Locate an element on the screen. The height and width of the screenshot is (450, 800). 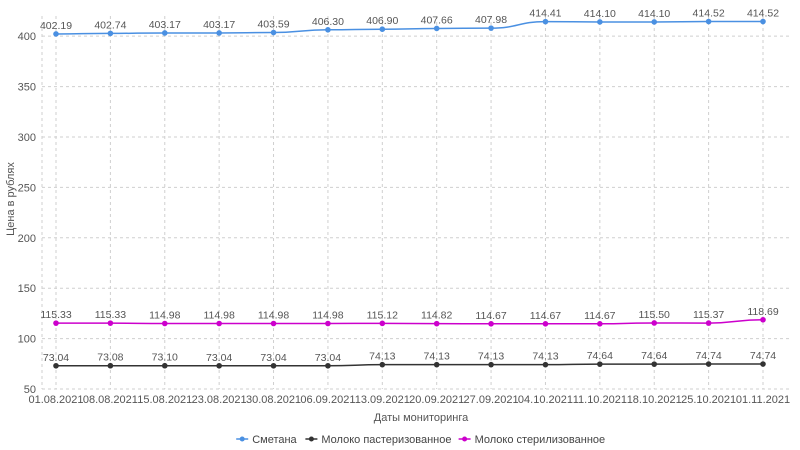
y-tick-label: 250 is located at coordinates (27, 188).